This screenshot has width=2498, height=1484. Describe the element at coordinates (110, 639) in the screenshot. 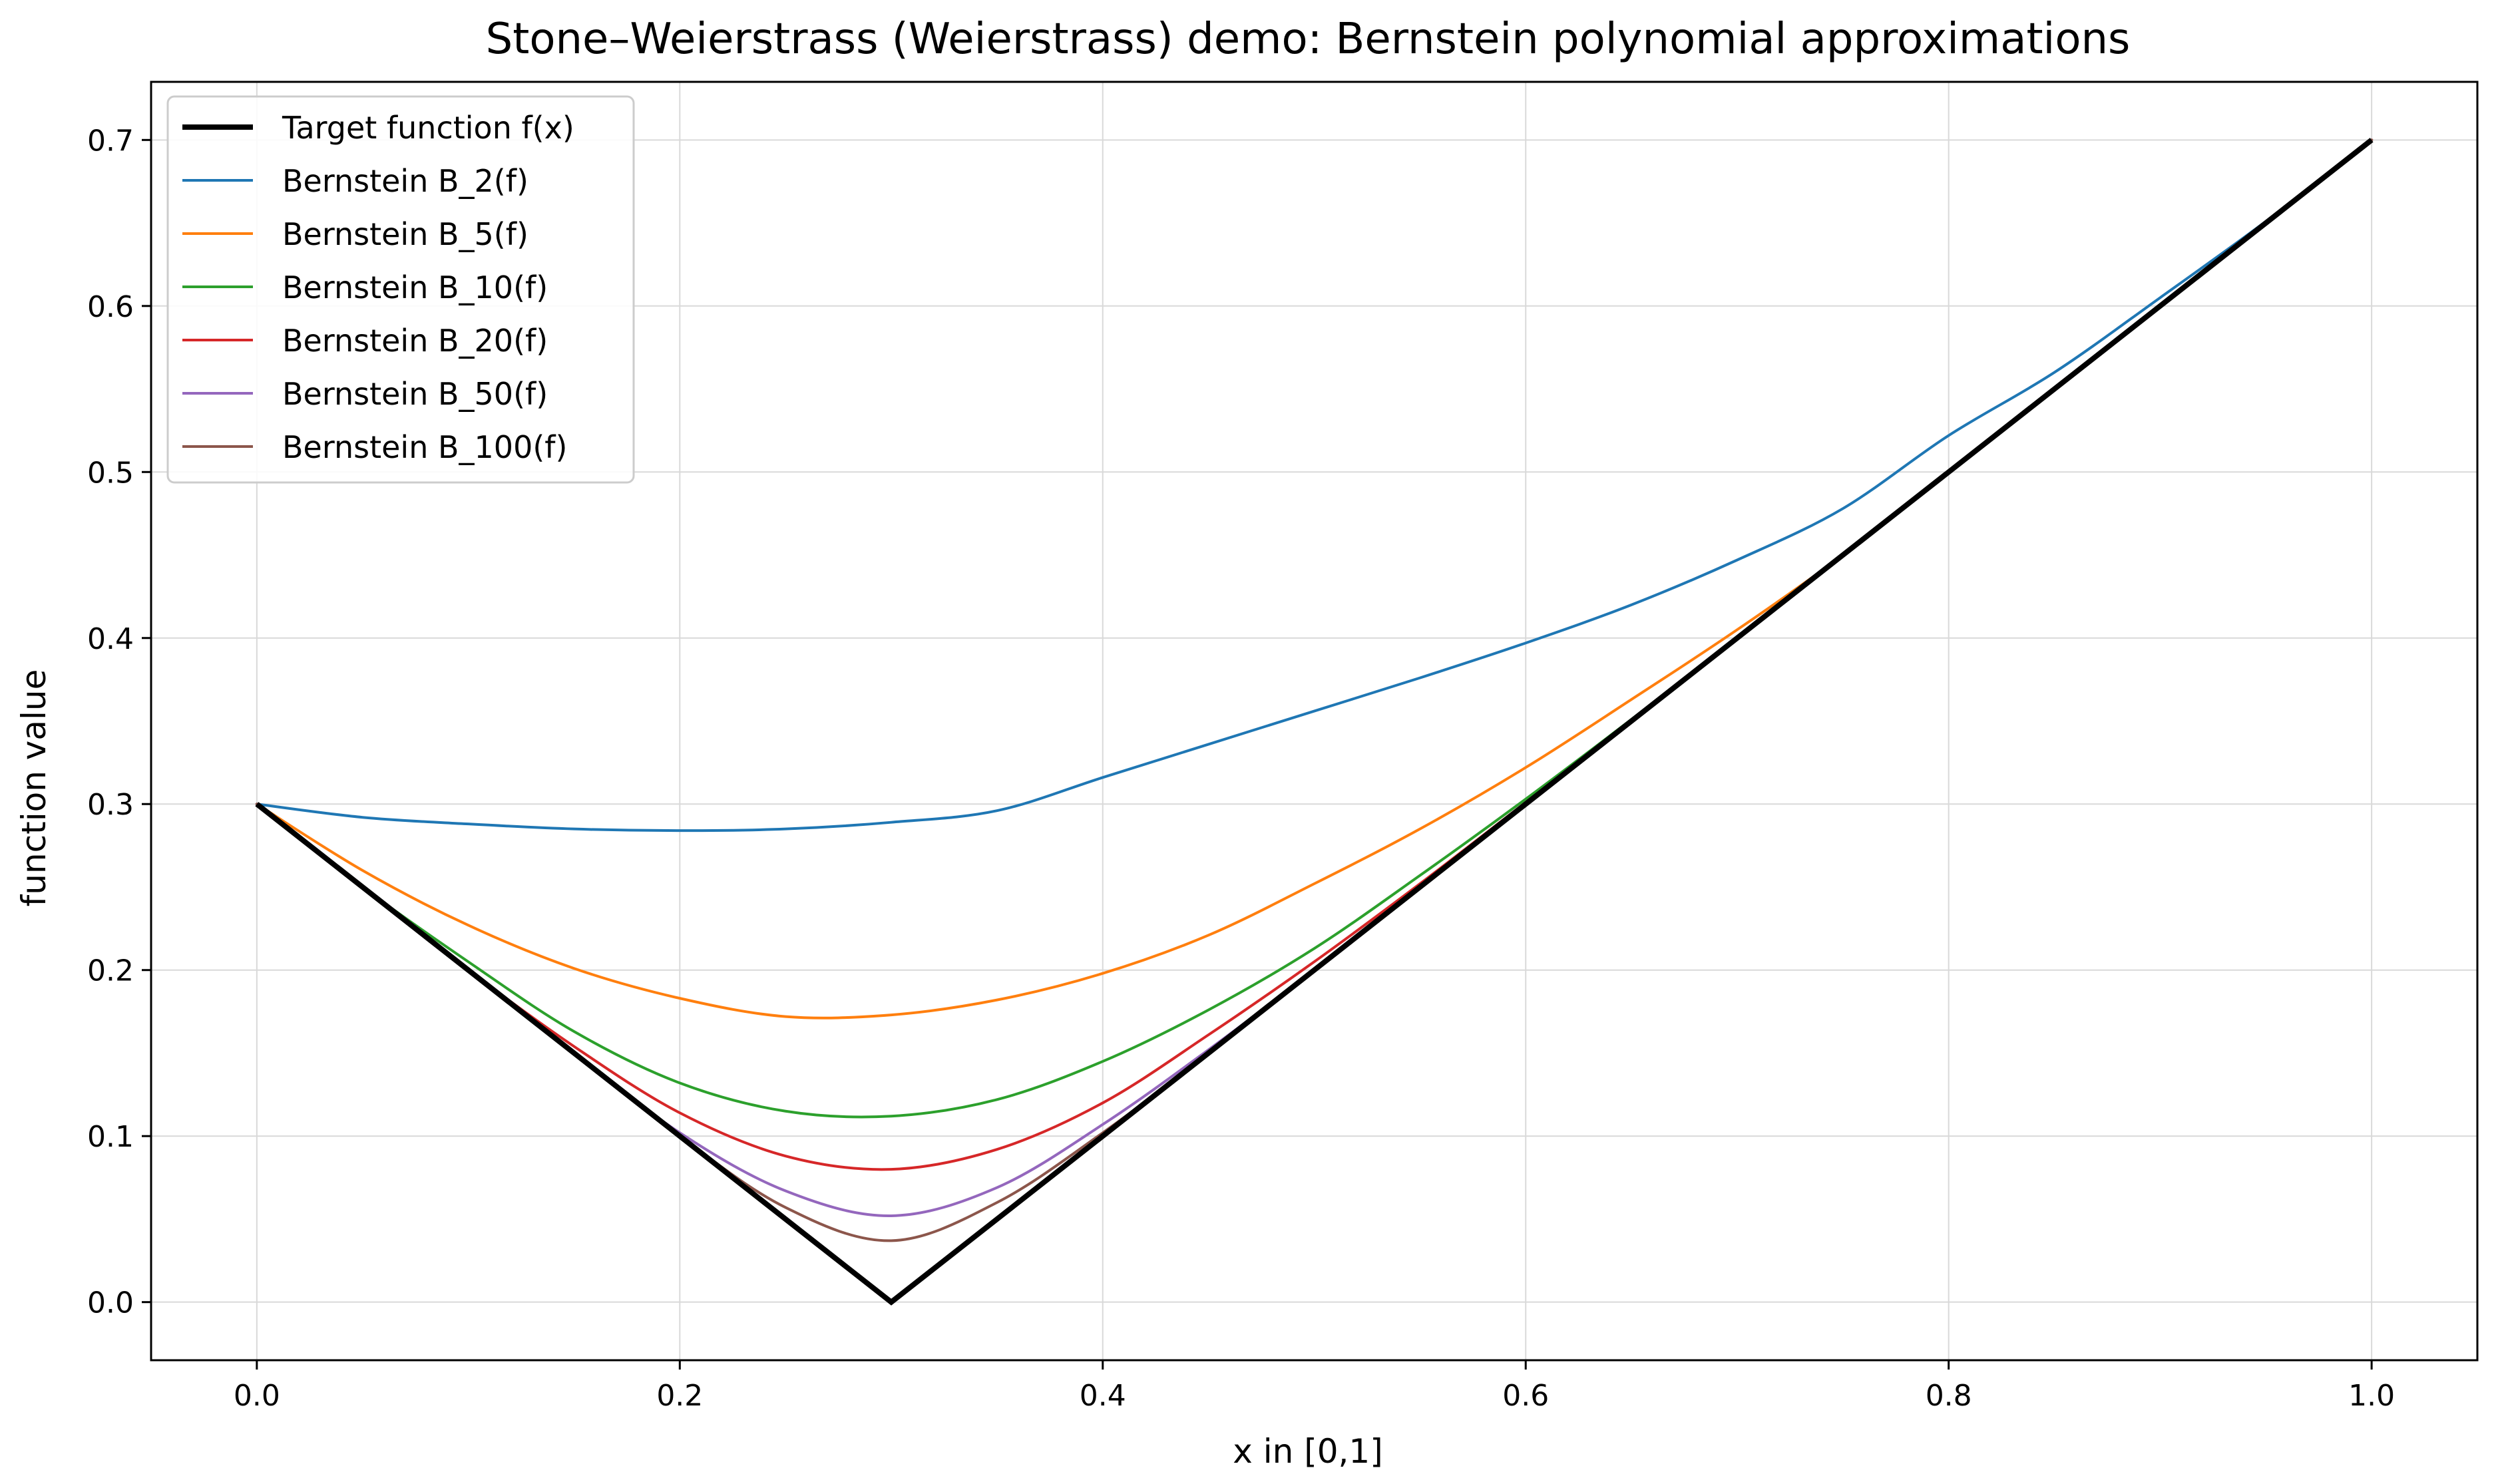

I see `y-tick-label: 0.4` at that location.